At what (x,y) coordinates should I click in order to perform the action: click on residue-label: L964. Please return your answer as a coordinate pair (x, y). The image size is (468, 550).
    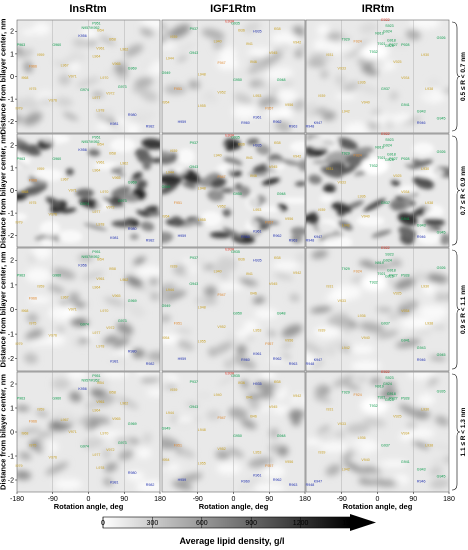
    Looking at the image, I should click on (96, 170).